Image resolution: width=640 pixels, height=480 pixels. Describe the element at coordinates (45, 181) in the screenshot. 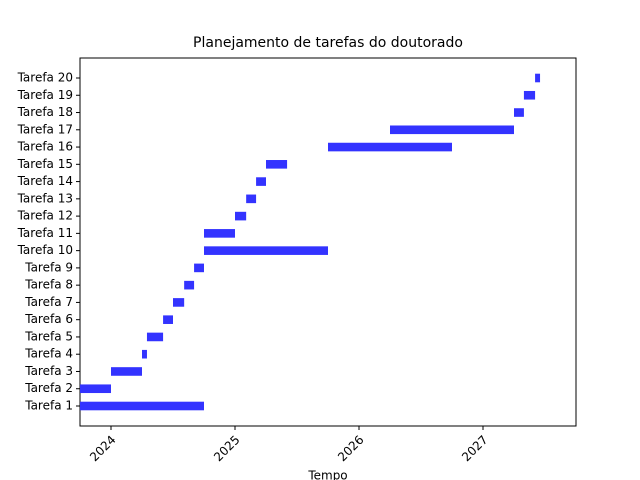

I see `y-tick-label: Tarefa 14` at that location.